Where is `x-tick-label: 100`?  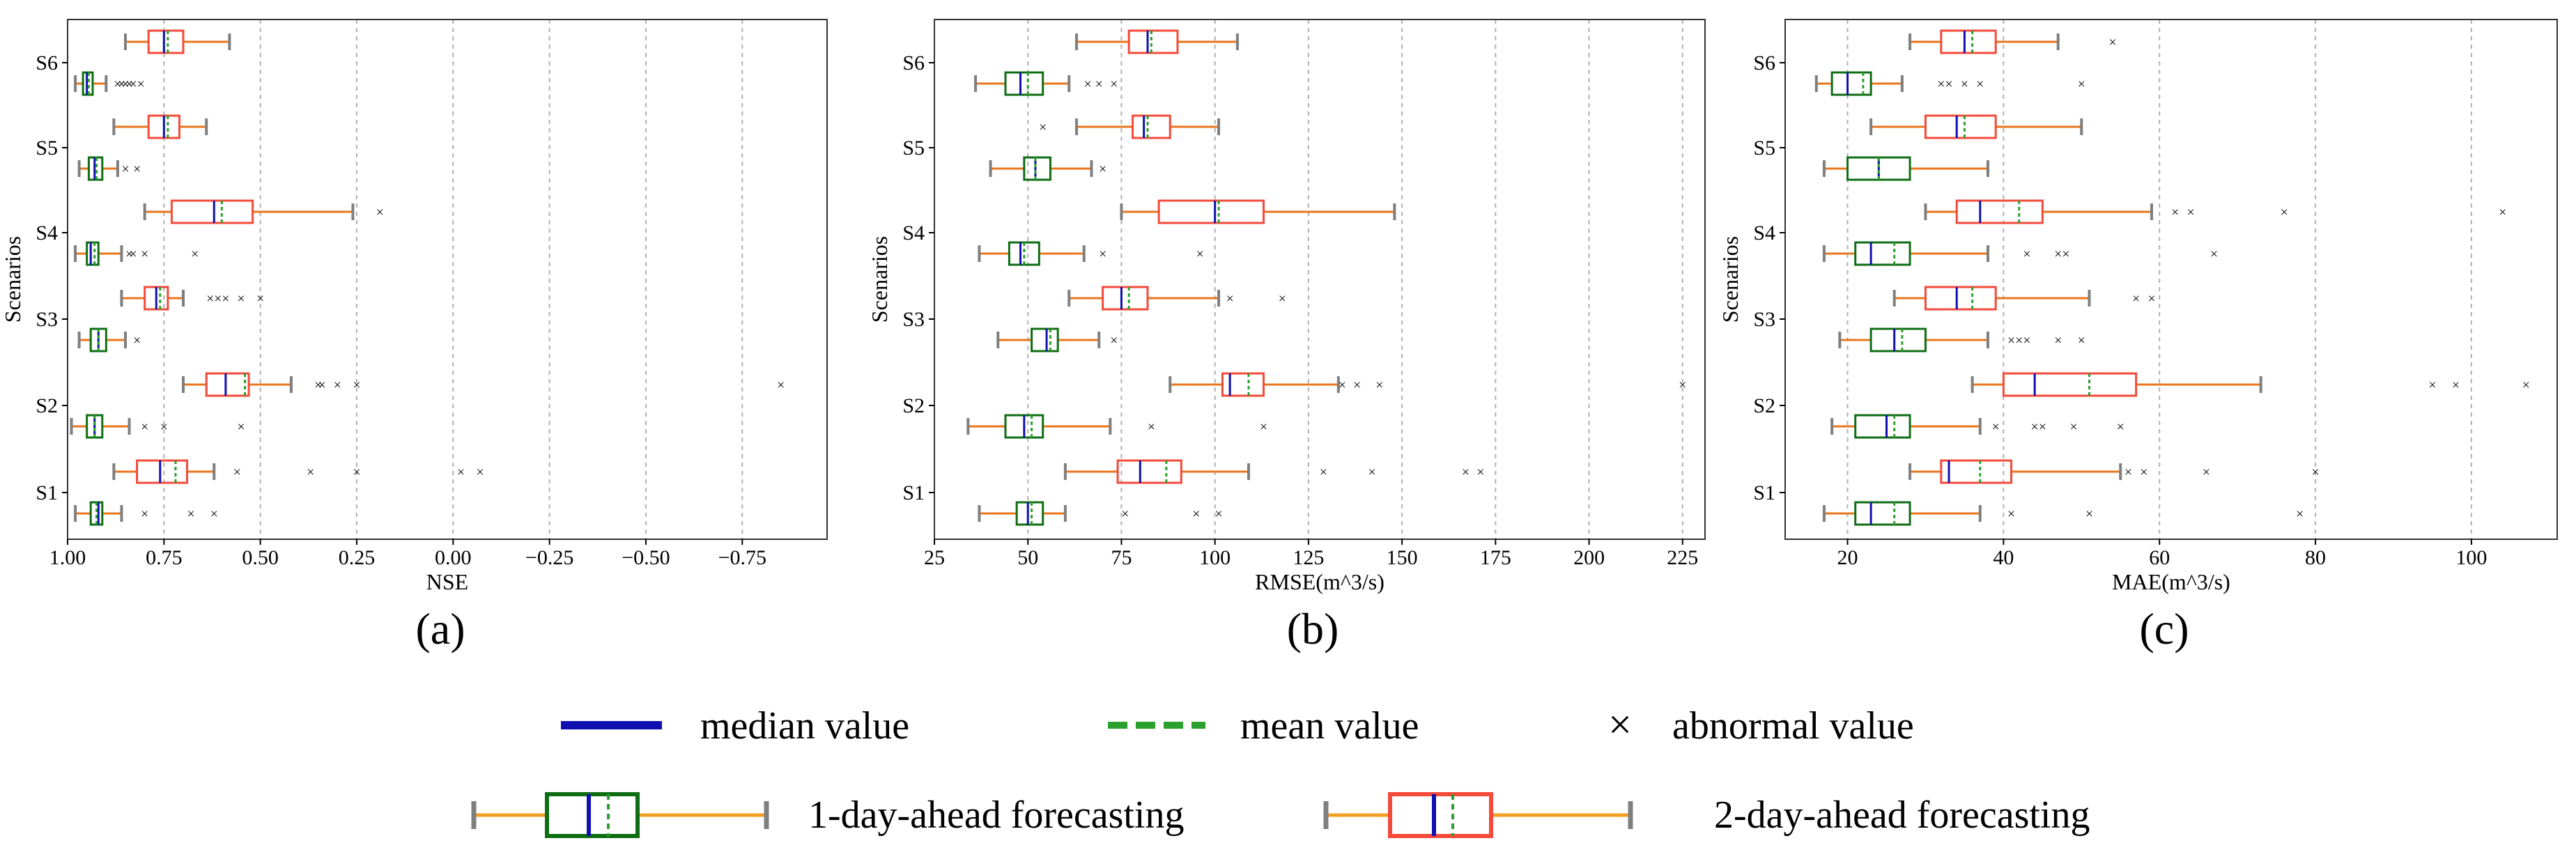
x-tick-label: 100 is located at coordinates (2471, 557).